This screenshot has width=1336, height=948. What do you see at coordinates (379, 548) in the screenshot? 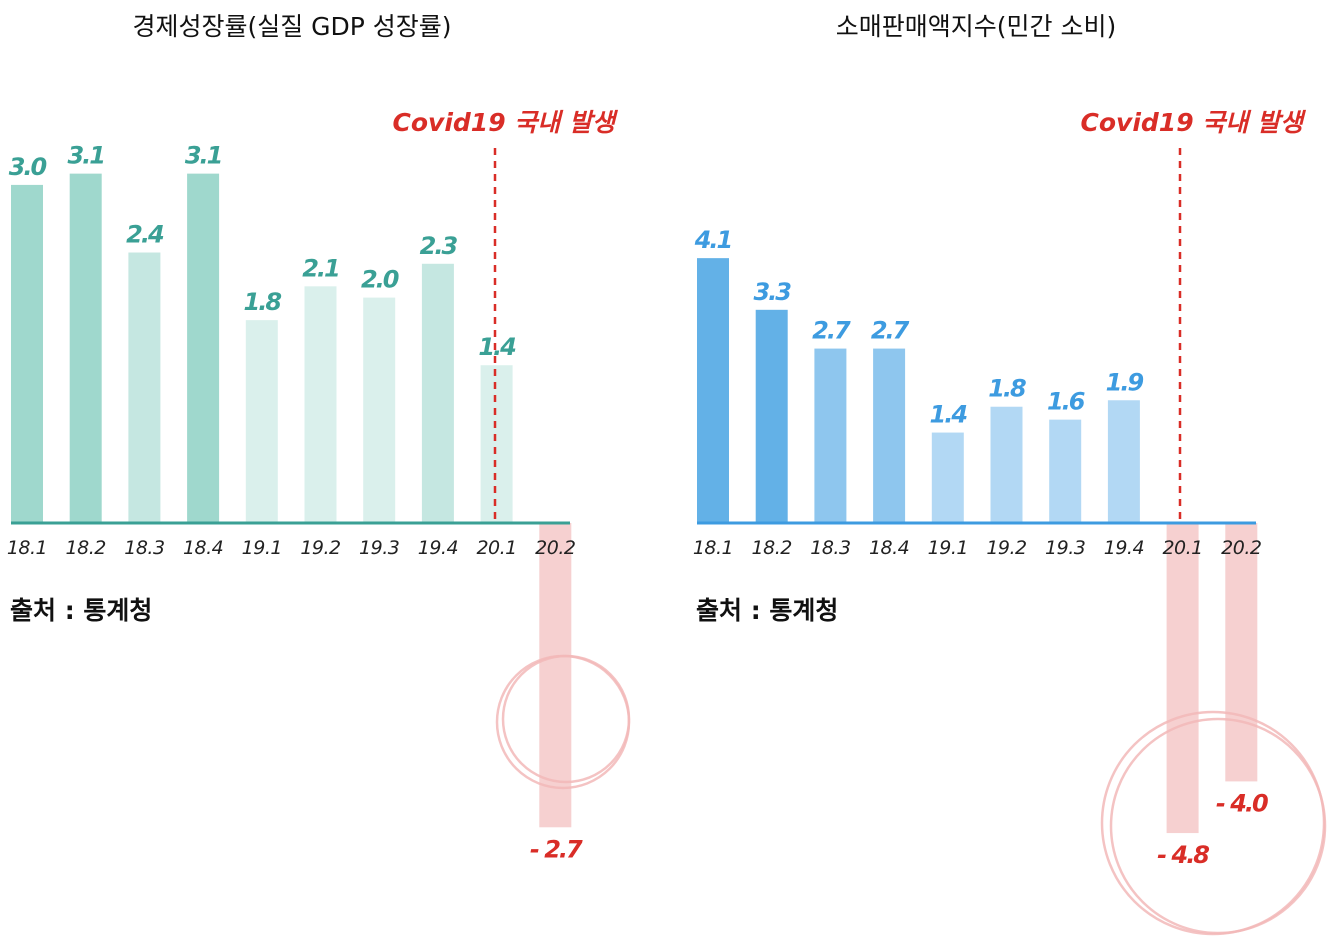
I see `gdp-tick-19.3: 19.3` at bounding box center [379, 548].